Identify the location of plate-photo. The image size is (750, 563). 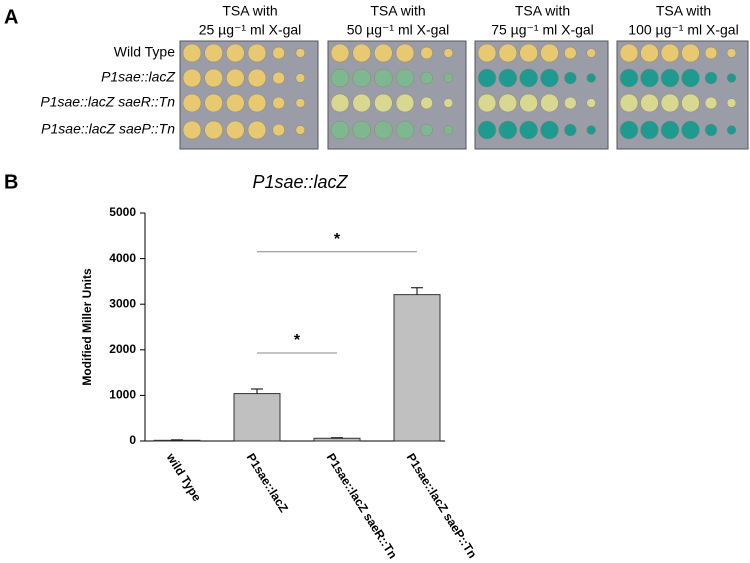
(541, 95).